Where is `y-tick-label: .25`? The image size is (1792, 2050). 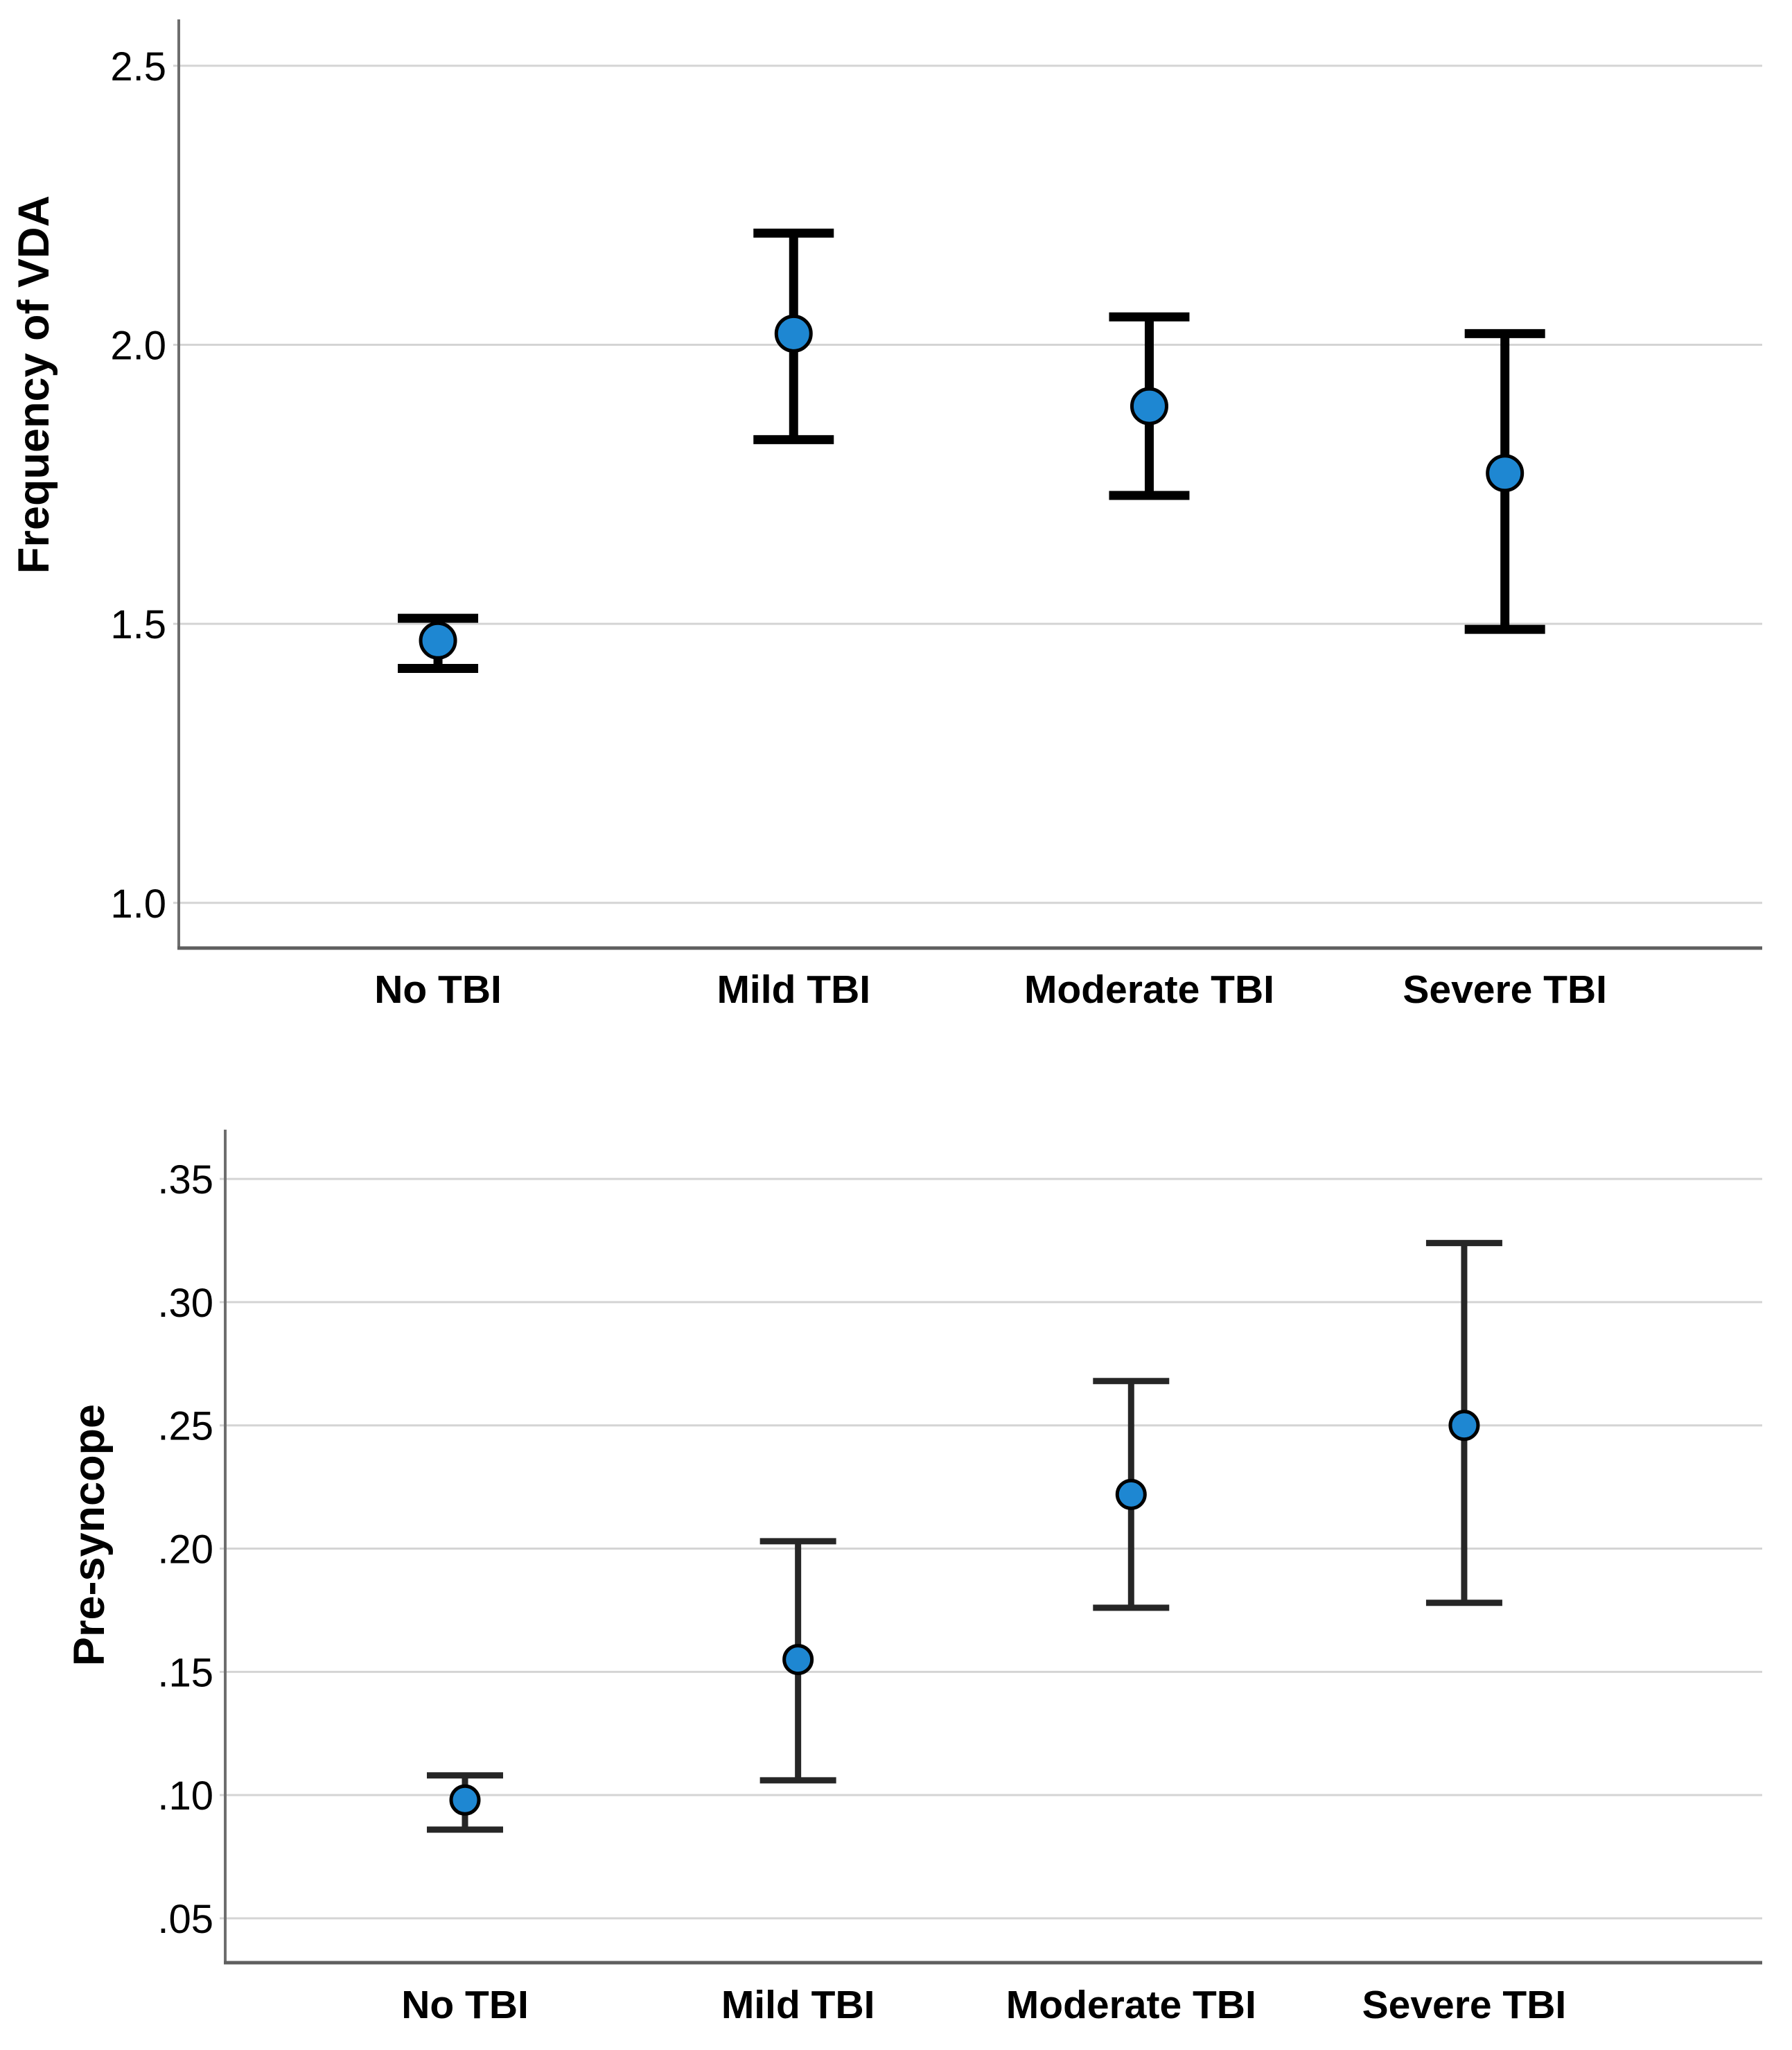
y-tick-label: .25 is located at coordinates (185, 1426).